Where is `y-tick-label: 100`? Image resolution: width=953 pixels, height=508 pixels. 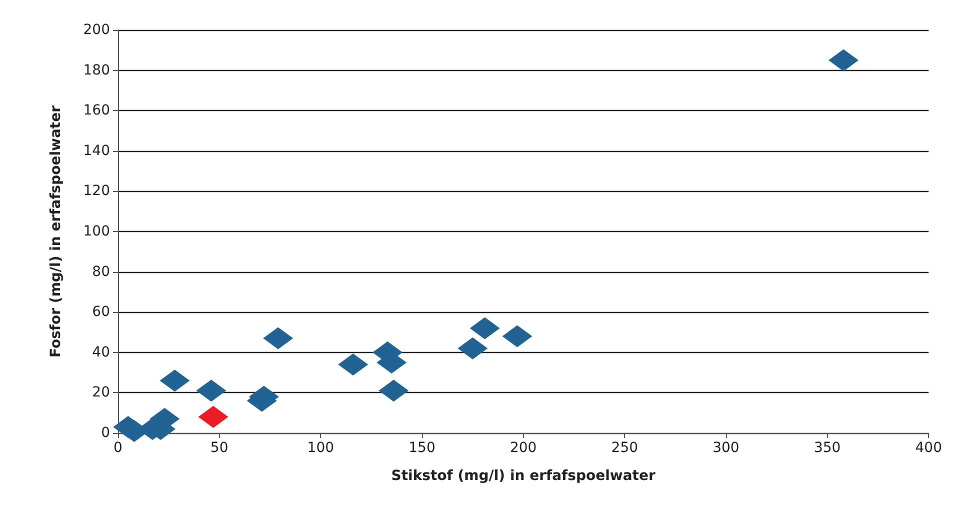 y-tick-label: 100 is located at coordinates (96, 232).